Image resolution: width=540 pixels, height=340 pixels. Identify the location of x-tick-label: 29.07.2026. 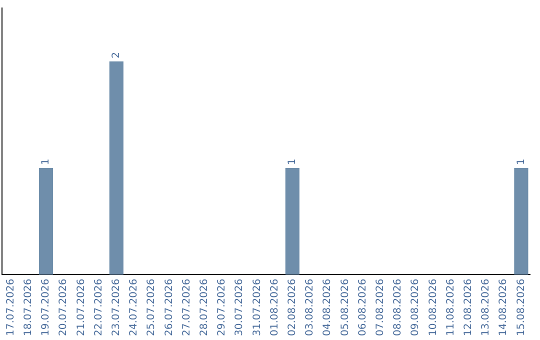
(222, 307).